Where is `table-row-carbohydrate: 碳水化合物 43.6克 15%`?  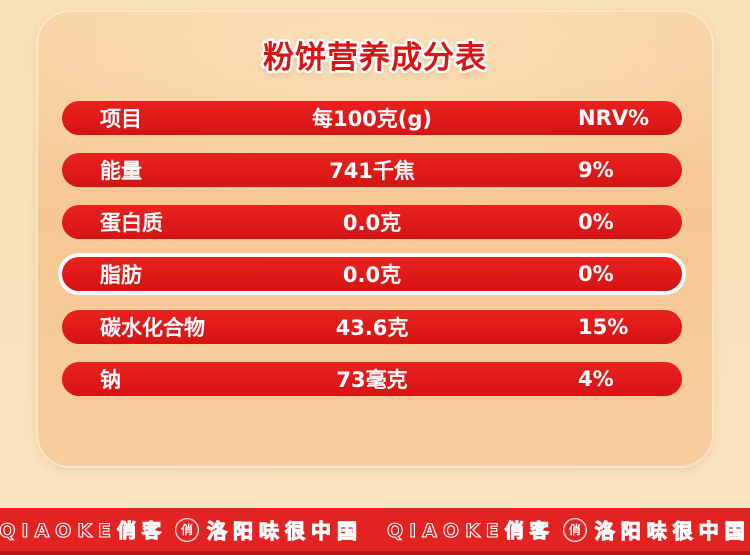 table-row-carbohydrate: 碳水化合物 43.6克 15% is located at coordinates (372, 327).